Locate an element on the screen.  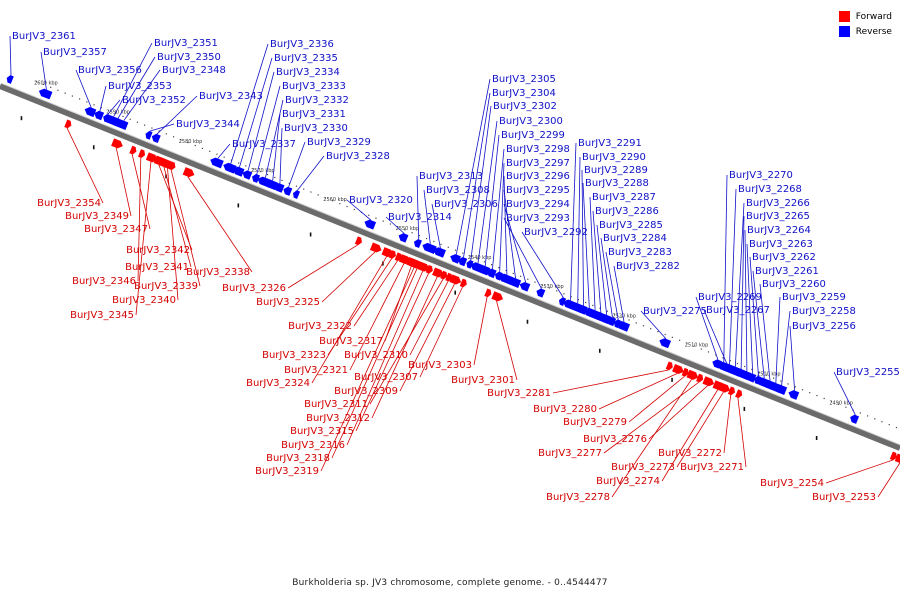
gene-tag: BurJV3_2255 is located at coordinates (868, 372).